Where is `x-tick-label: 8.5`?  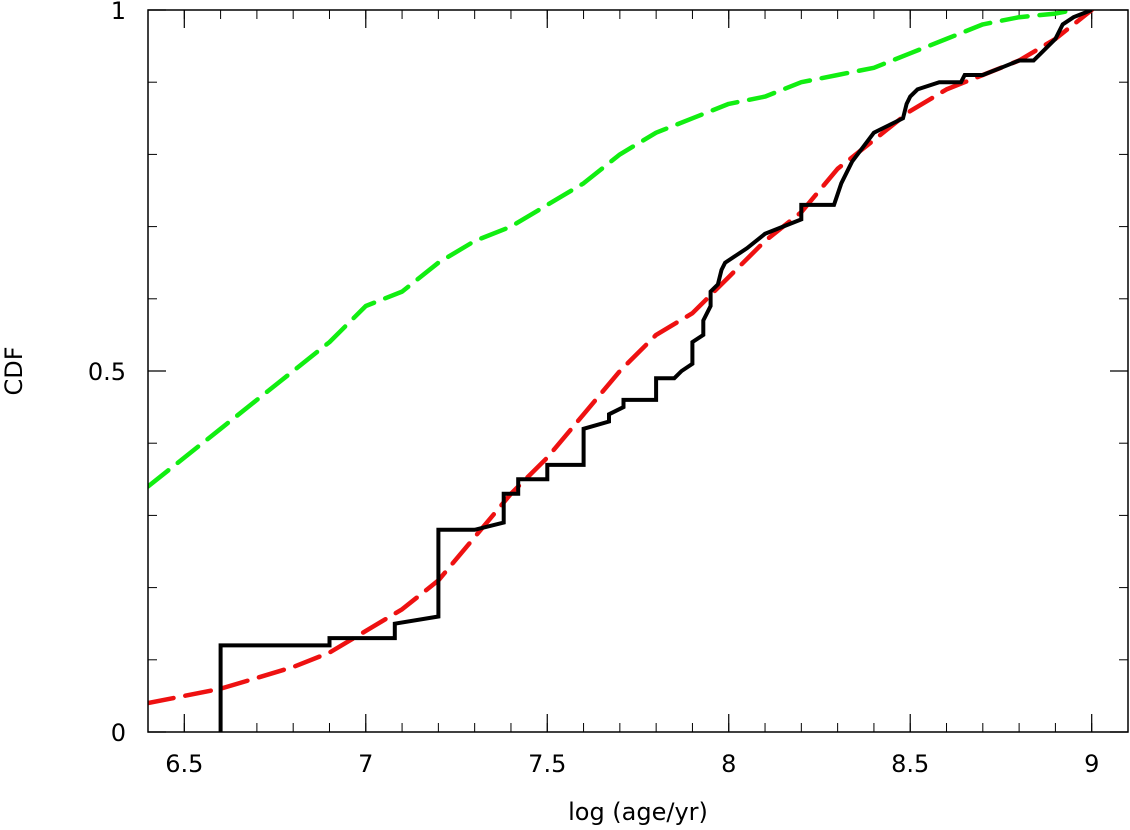 x-tick-label: 8.5 is located at coordinates (910, 764).